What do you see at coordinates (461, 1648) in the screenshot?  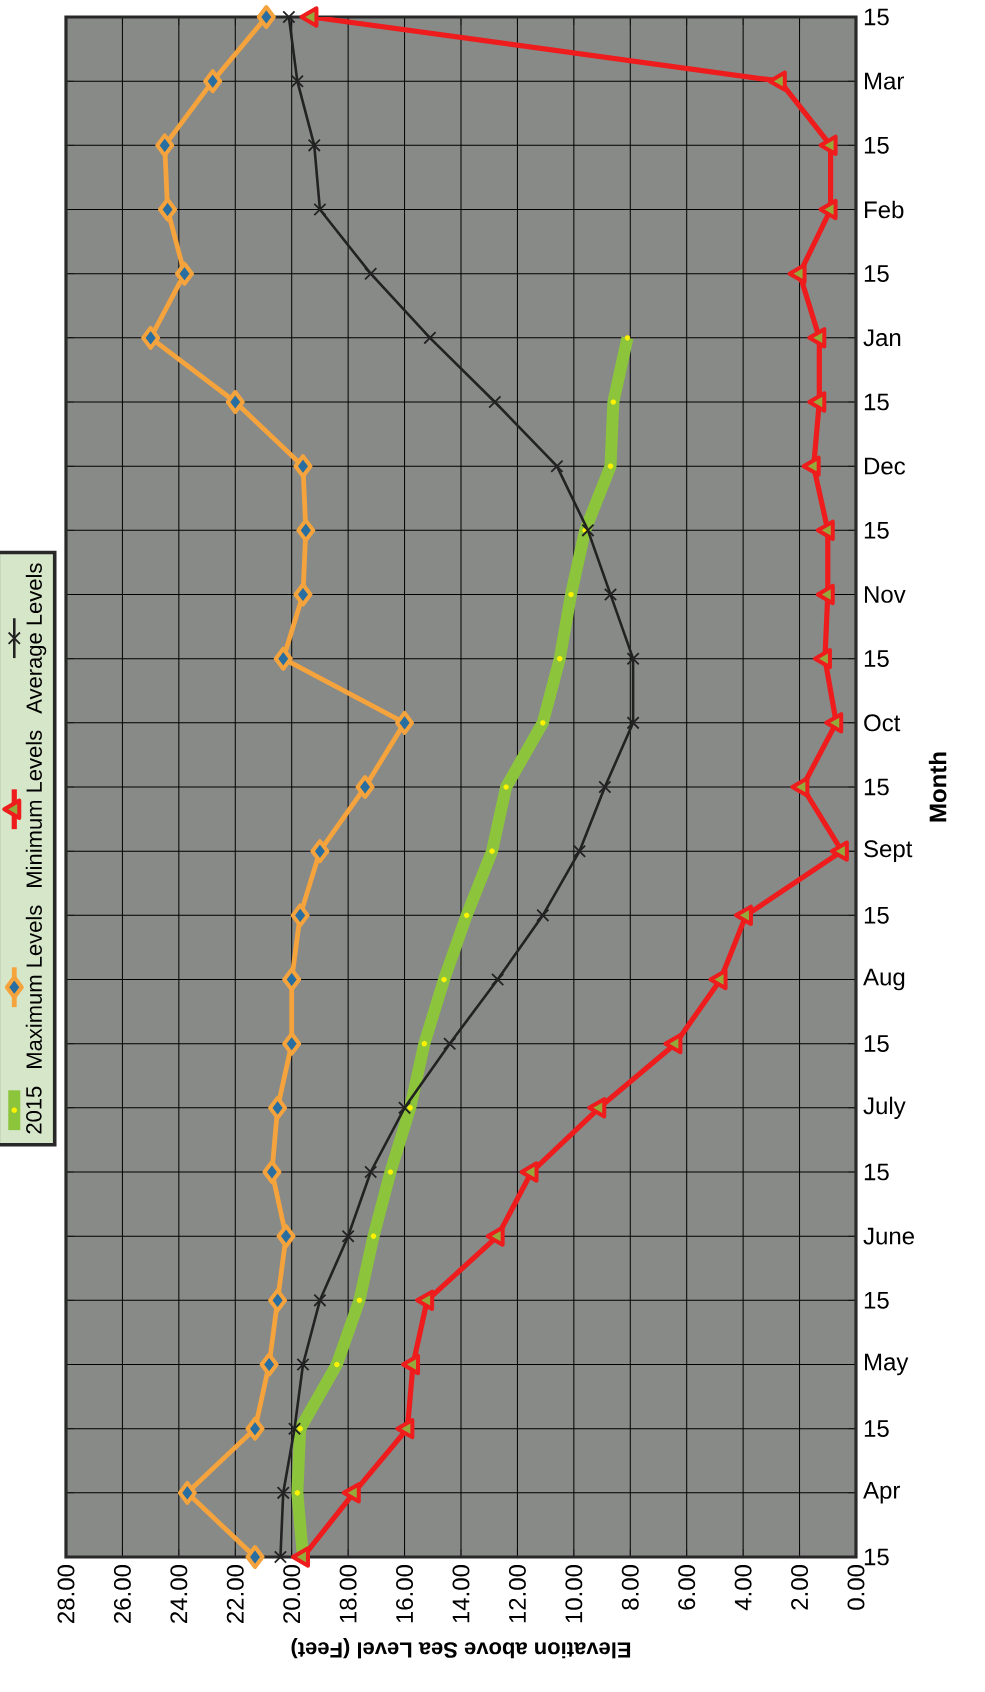 I see `x-axis-title: Elevation above Sea Level (Feet)` at bounding box center [461, 1648].